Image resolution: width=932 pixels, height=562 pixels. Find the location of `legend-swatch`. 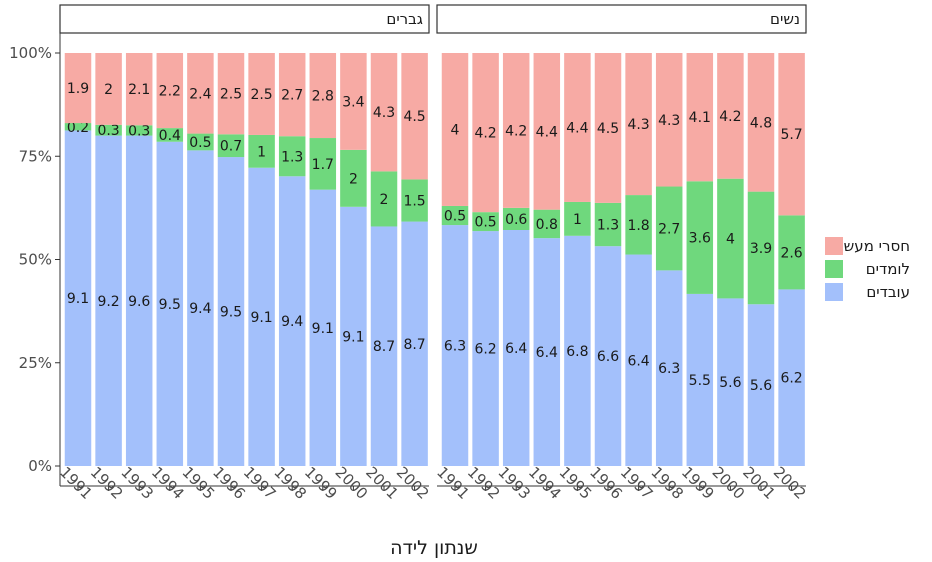

legend-swatch is located at coordinates (834, 269).